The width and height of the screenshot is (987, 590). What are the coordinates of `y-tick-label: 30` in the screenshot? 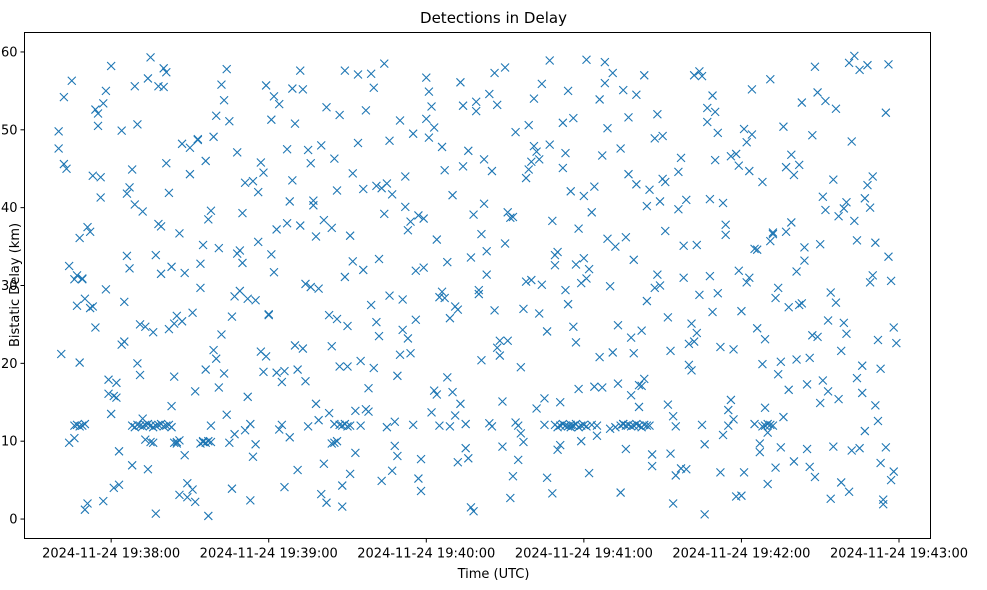 It's located at (9, 286).